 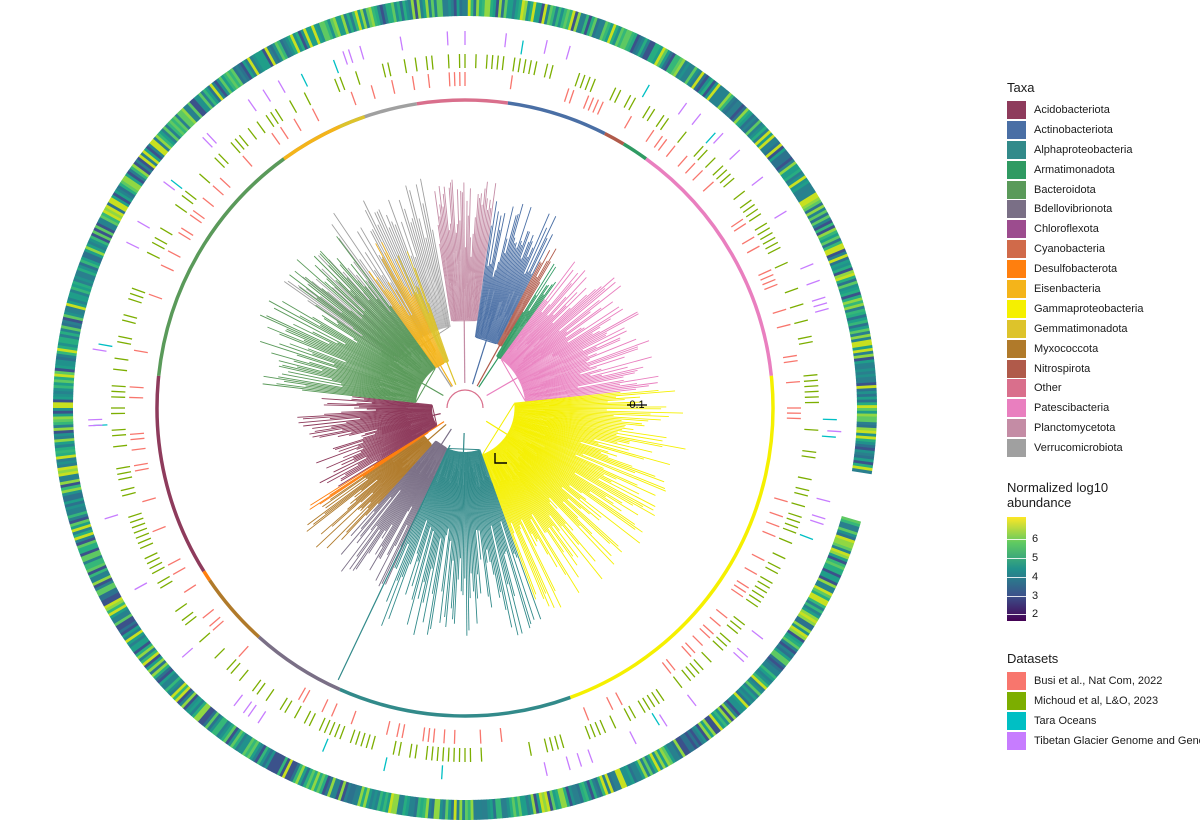 I want to click on taxa-legend-item: Bdellovibrionota, so click(x=1102, y=209).